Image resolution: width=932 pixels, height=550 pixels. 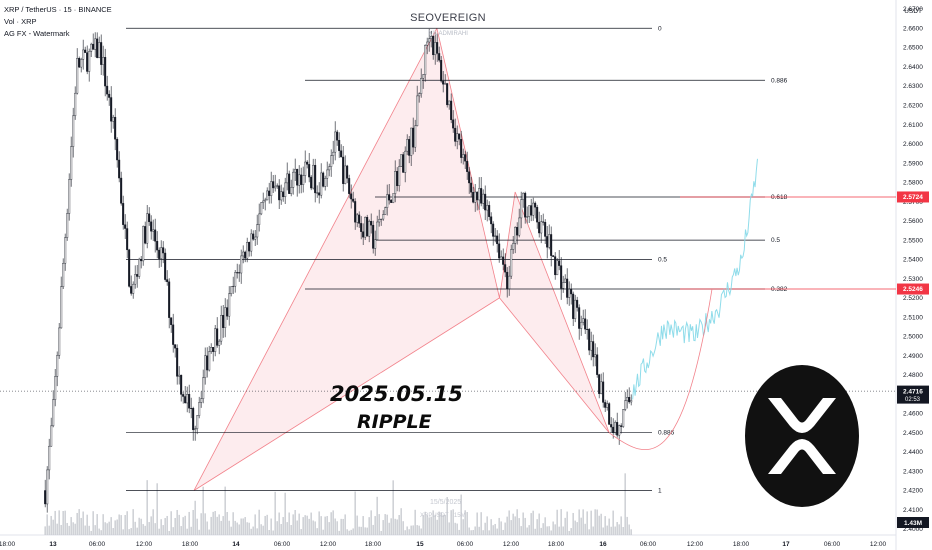 What do you see at coordinates (913, 279) in the screenshot?
I see `price-tick-label: 2.5300` at bounding box center [913, 279].